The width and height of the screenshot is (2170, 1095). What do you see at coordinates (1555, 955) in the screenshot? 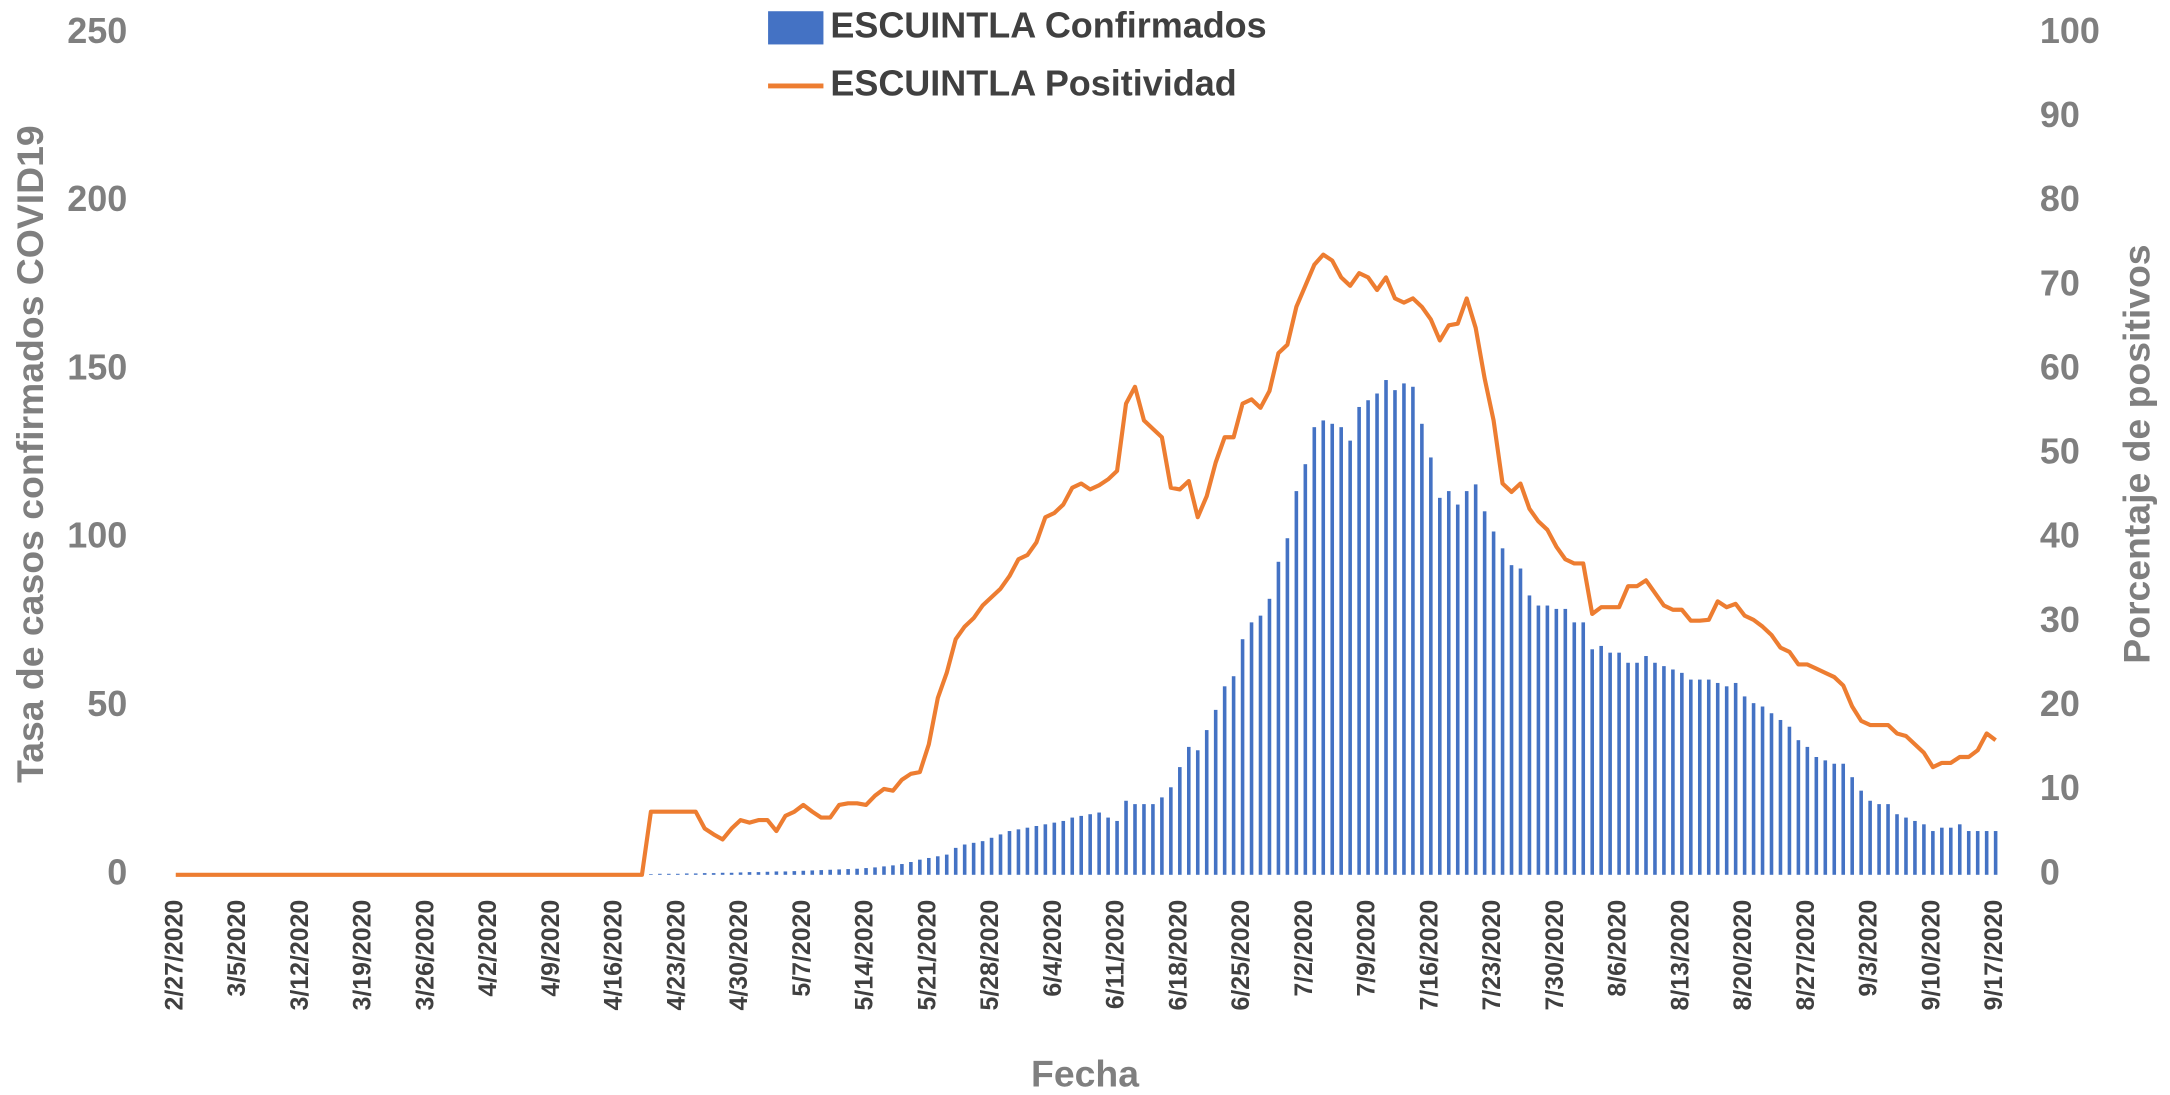
I see `x-tick-label: 7/30/2020` at bounding box center [1555, 955].